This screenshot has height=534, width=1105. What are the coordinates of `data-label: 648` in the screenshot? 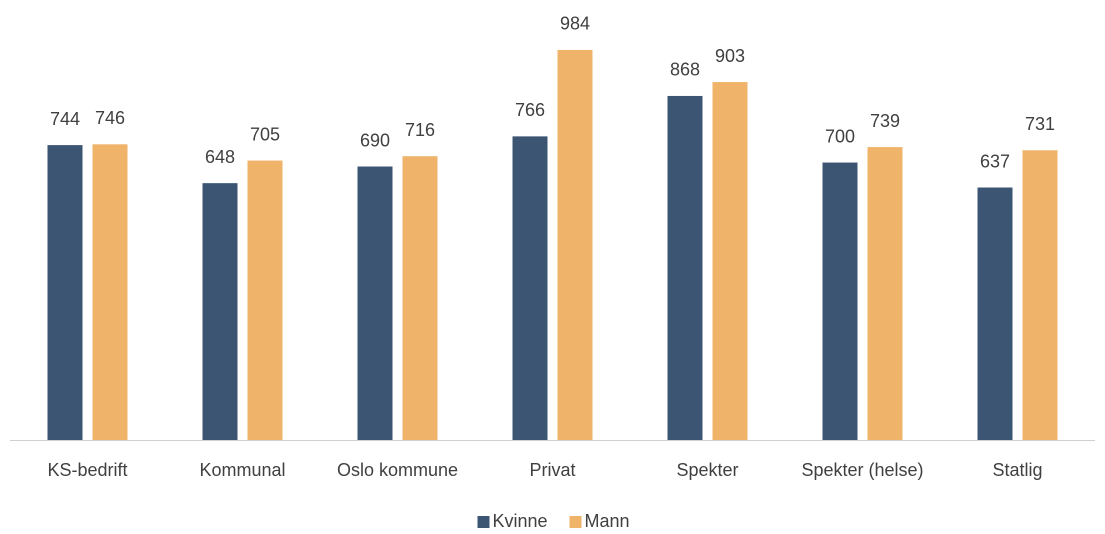 It's located at (220, 157).